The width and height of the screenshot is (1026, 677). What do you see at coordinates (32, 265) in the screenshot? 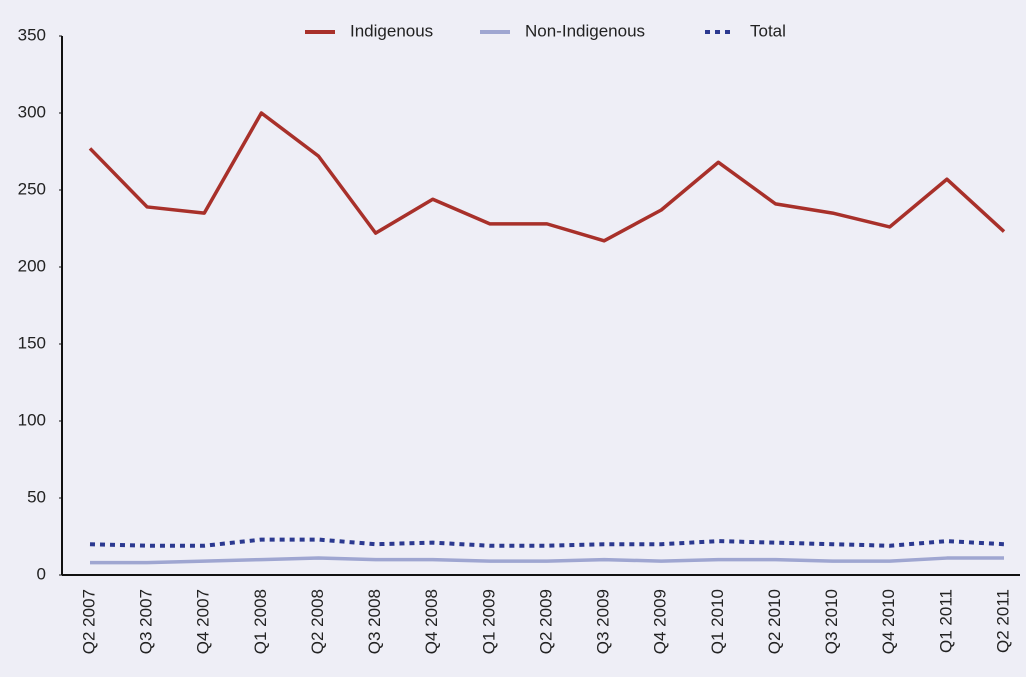
I see `y-tick-label: 200` at bounding box center [32, 265].